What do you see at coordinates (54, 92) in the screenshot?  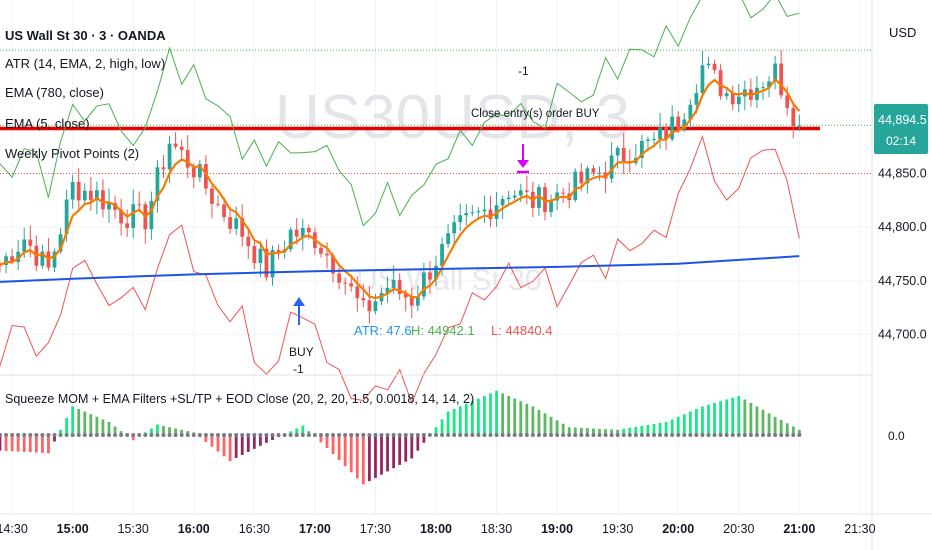 I see `indicator-ema-780: EMA (780, close)` at bounding box center [54, 92].